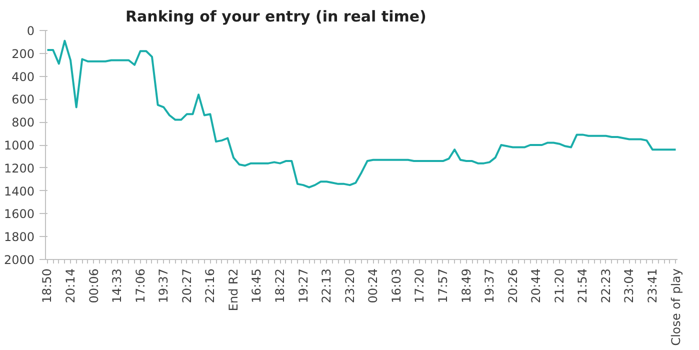 The height and width of the screenshot is (350, 699). Describe the element at coordinates (419, 286) in the screenshot. I see `x-tick-label: 17:20` at that location.